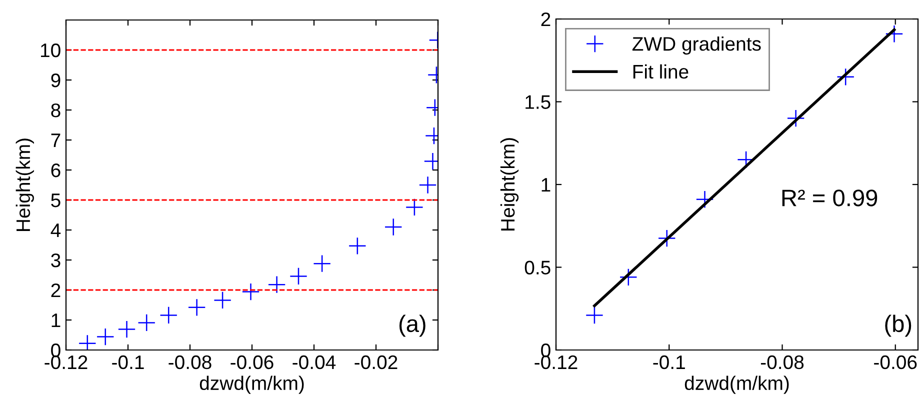  What do you see at coordinates (55, 141) in the screenshot?
I see `y-tick-label: 7` at bounding box center [55, 141].